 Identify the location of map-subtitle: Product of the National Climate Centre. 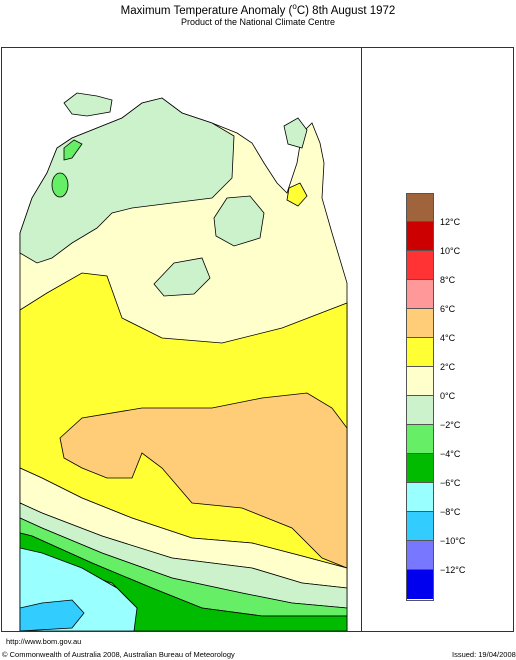
(258, 22).